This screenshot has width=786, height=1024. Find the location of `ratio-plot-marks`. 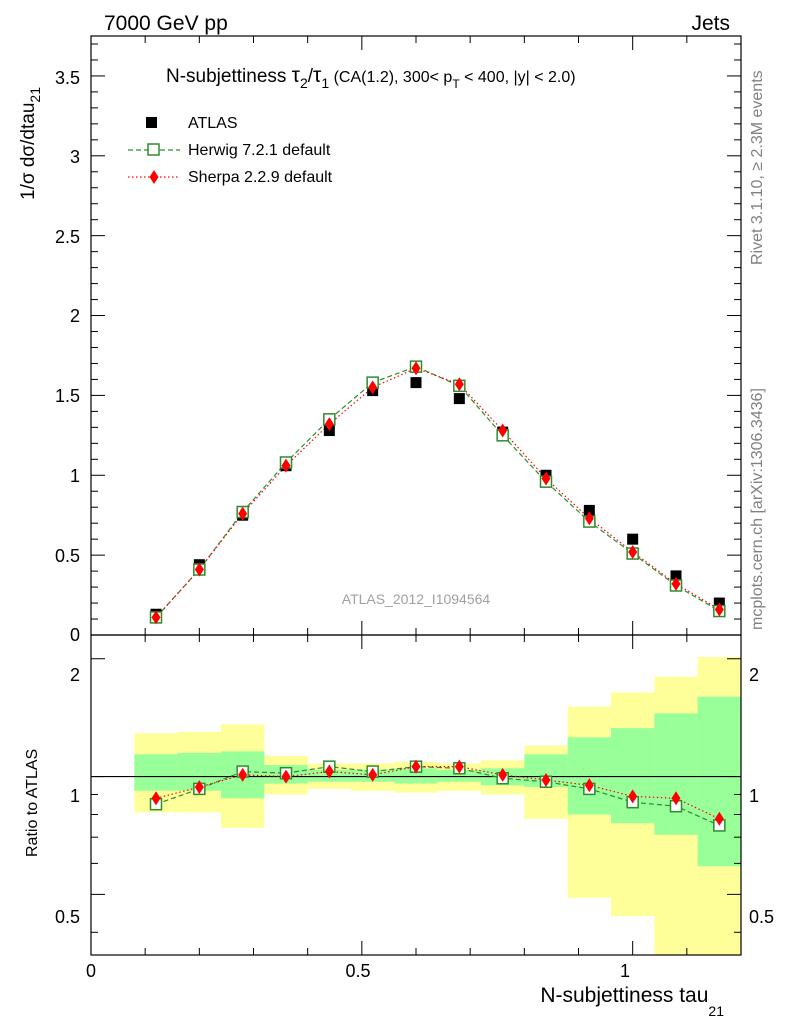

ratio-plot-marks is located at coordinates (437, 795).